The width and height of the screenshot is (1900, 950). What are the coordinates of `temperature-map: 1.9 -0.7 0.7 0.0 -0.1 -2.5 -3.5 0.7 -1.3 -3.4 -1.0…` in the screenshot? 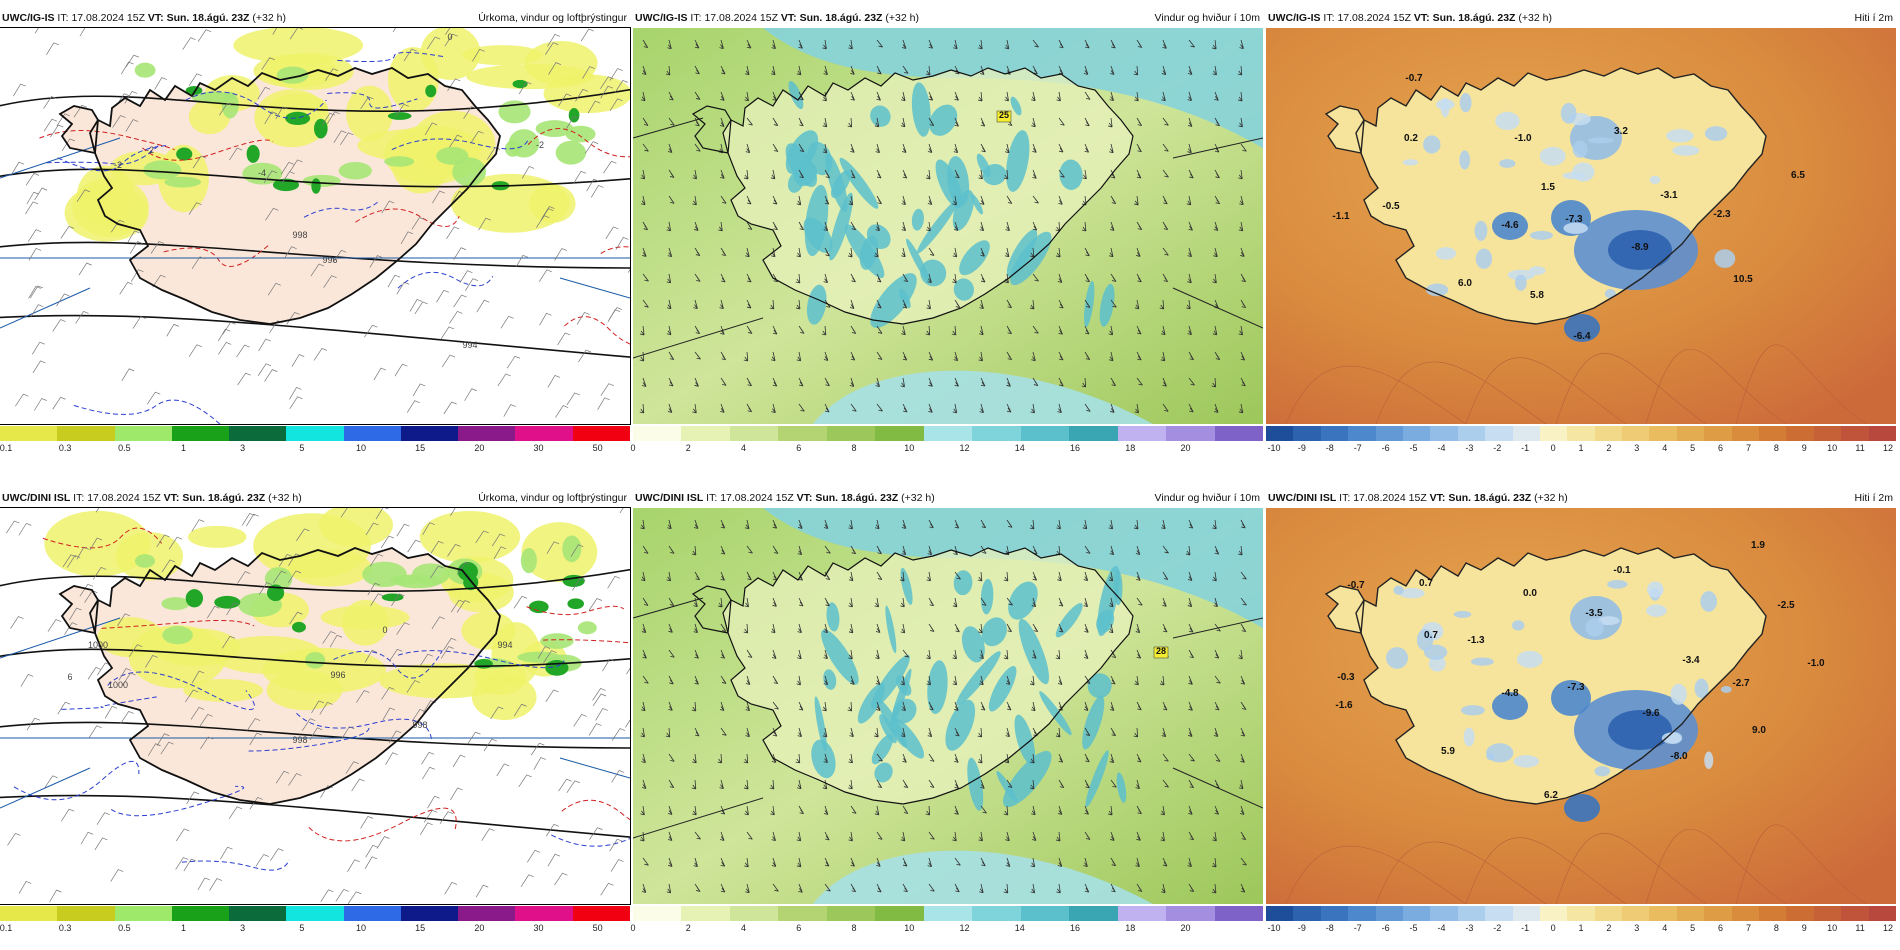 It's located at (1581, 706).